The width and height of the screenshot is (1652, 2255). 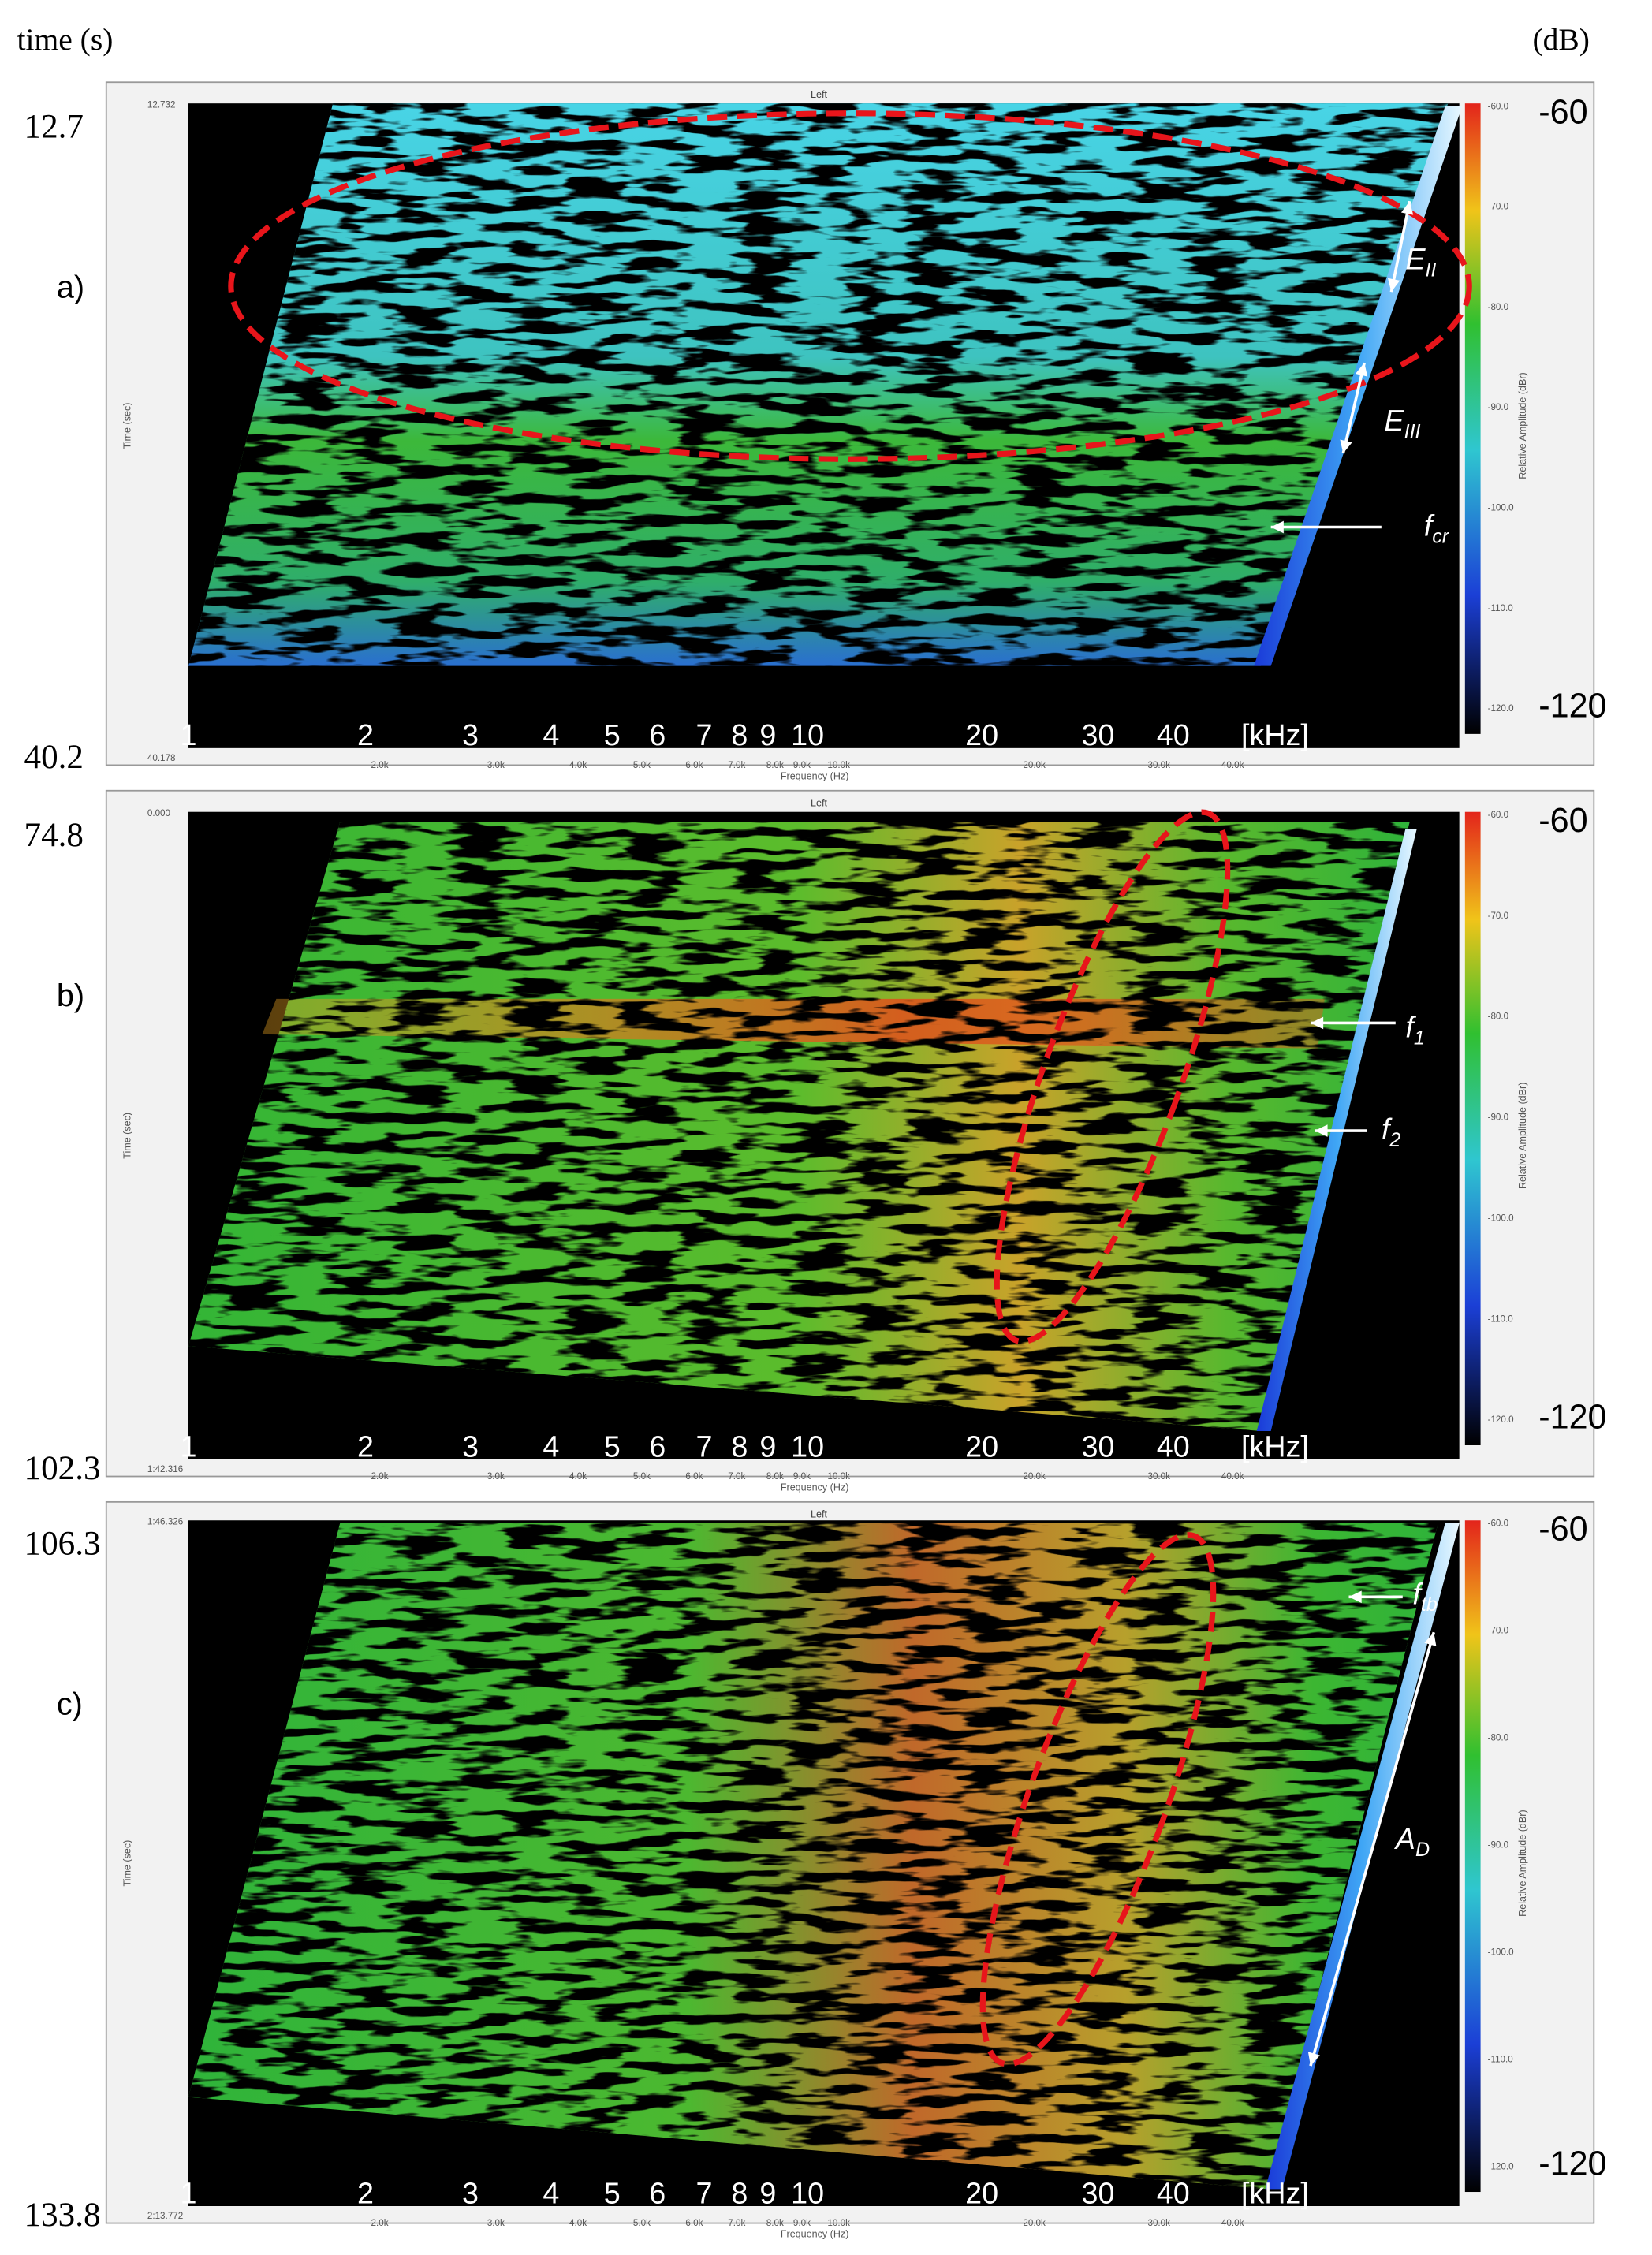 I want to click on time-header: time (s), so click(x=65, y=39).